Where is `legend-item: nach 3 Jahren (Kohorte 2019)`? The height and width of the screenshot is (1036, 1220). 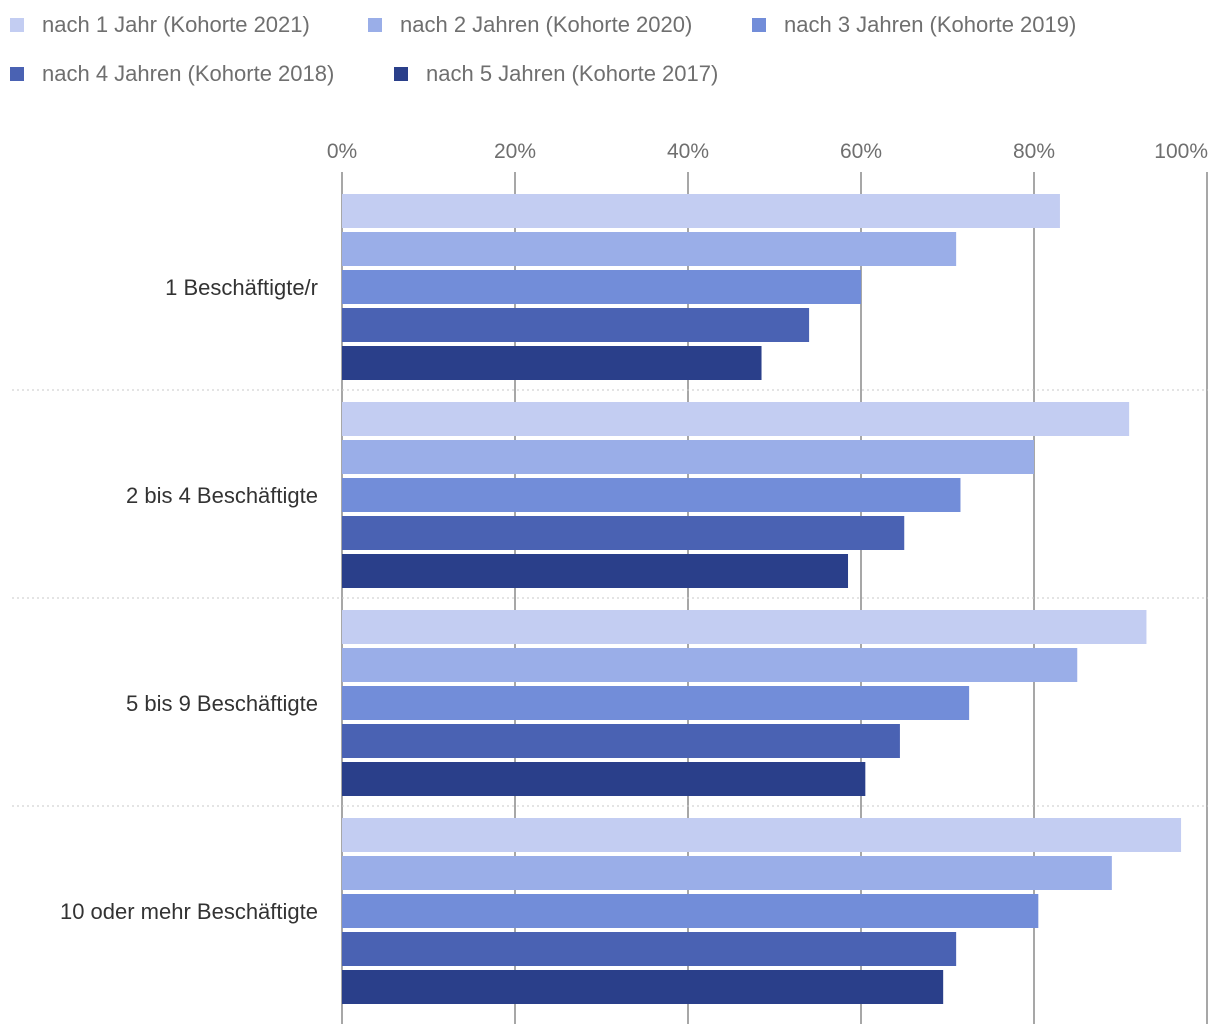
legend-item: nach 3 Jahren (Kohorte 2019) is located at coordinates (914, 25).